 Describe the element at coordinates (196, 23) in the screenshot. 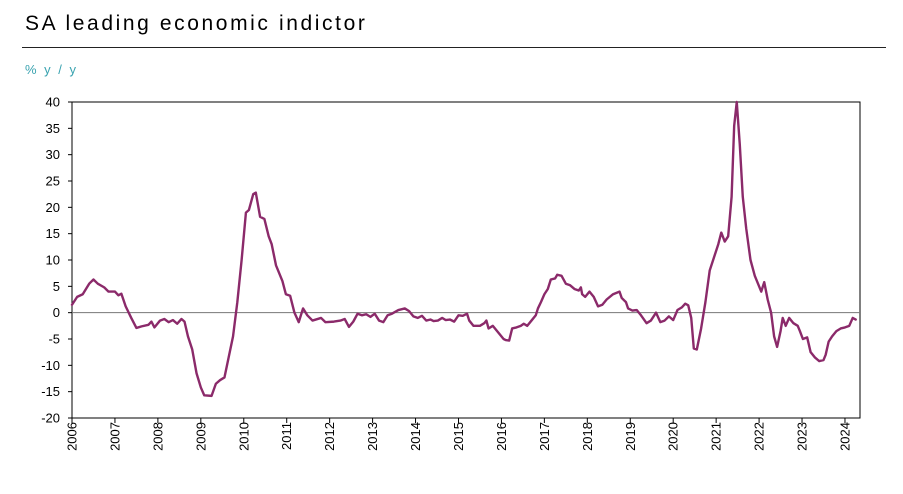

I see `chart-title: SA leading economic indictor` at that location.